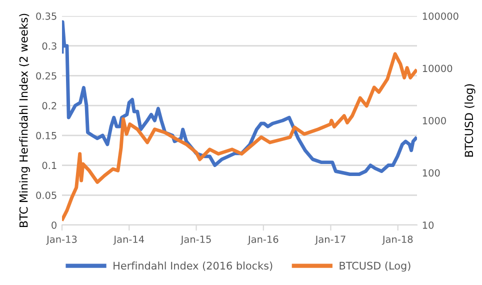 This screenshot has width=482, height=285. Describe the element at coordinates (434, 120) in the screenshot. I see `y2-tick-label: 1000` at that location.